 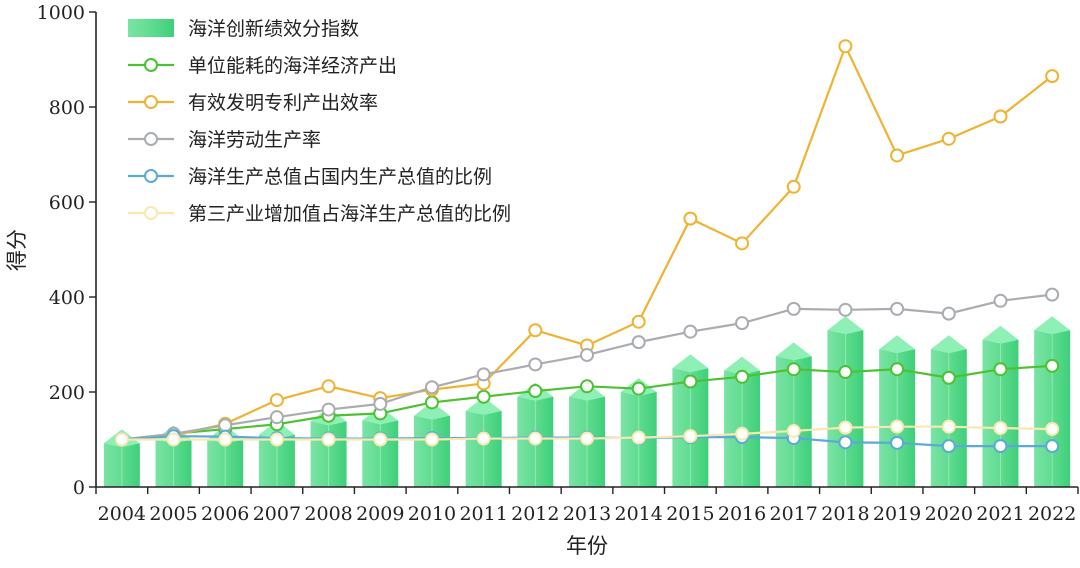 What do you see at coordinates (897, 514) in the screenshot?
I see `x-tick-label: 2019` at bounding box center [897, 514].